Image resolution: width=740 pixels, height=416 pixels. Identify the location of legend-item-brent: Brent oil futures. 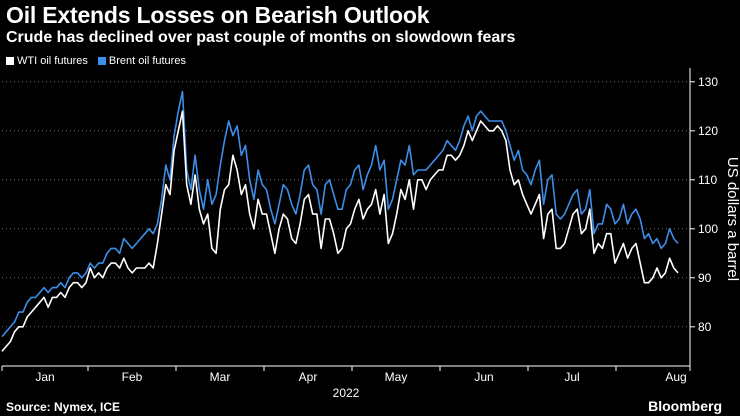
(141, 61).